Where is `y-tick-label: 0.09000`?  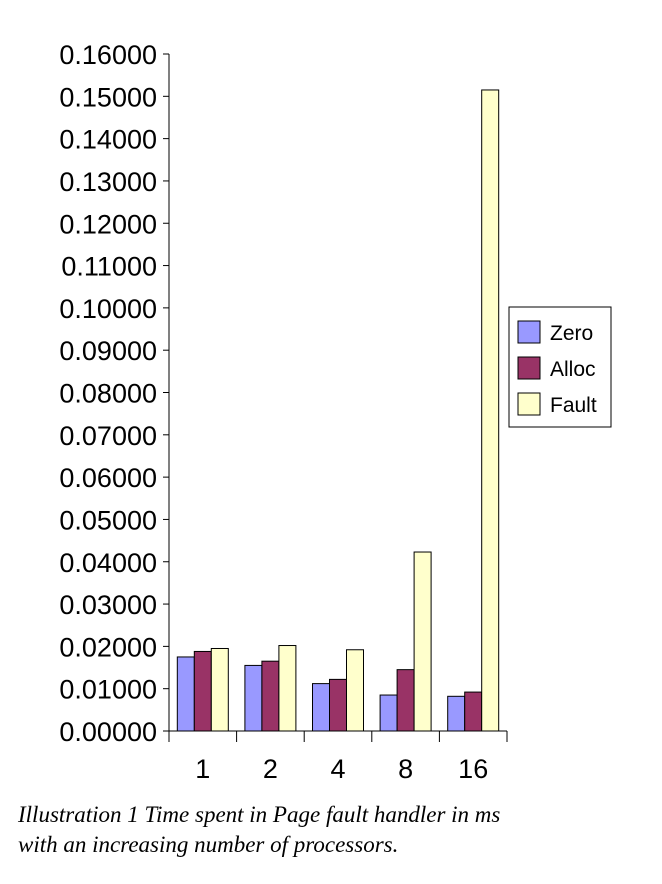 y-tick-label: 0.09000 is located at coordinates (108, 351).